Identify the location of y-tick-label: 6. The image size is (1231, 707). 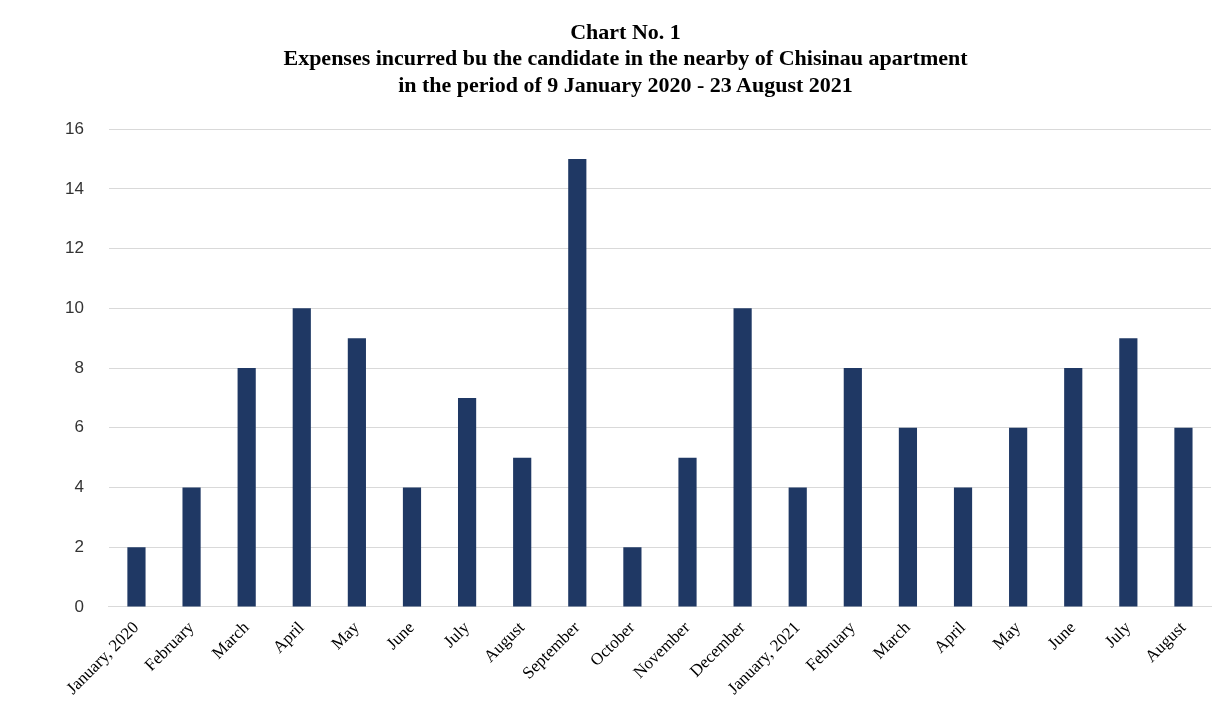
(79, 427).